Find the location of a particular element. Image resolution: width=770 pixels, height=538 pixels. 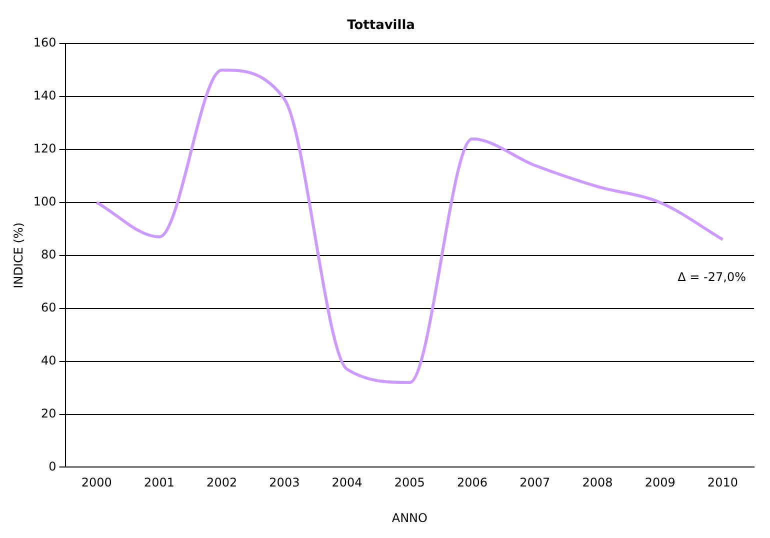

y-tick-label: 80 is located at coordinates (48, 255).